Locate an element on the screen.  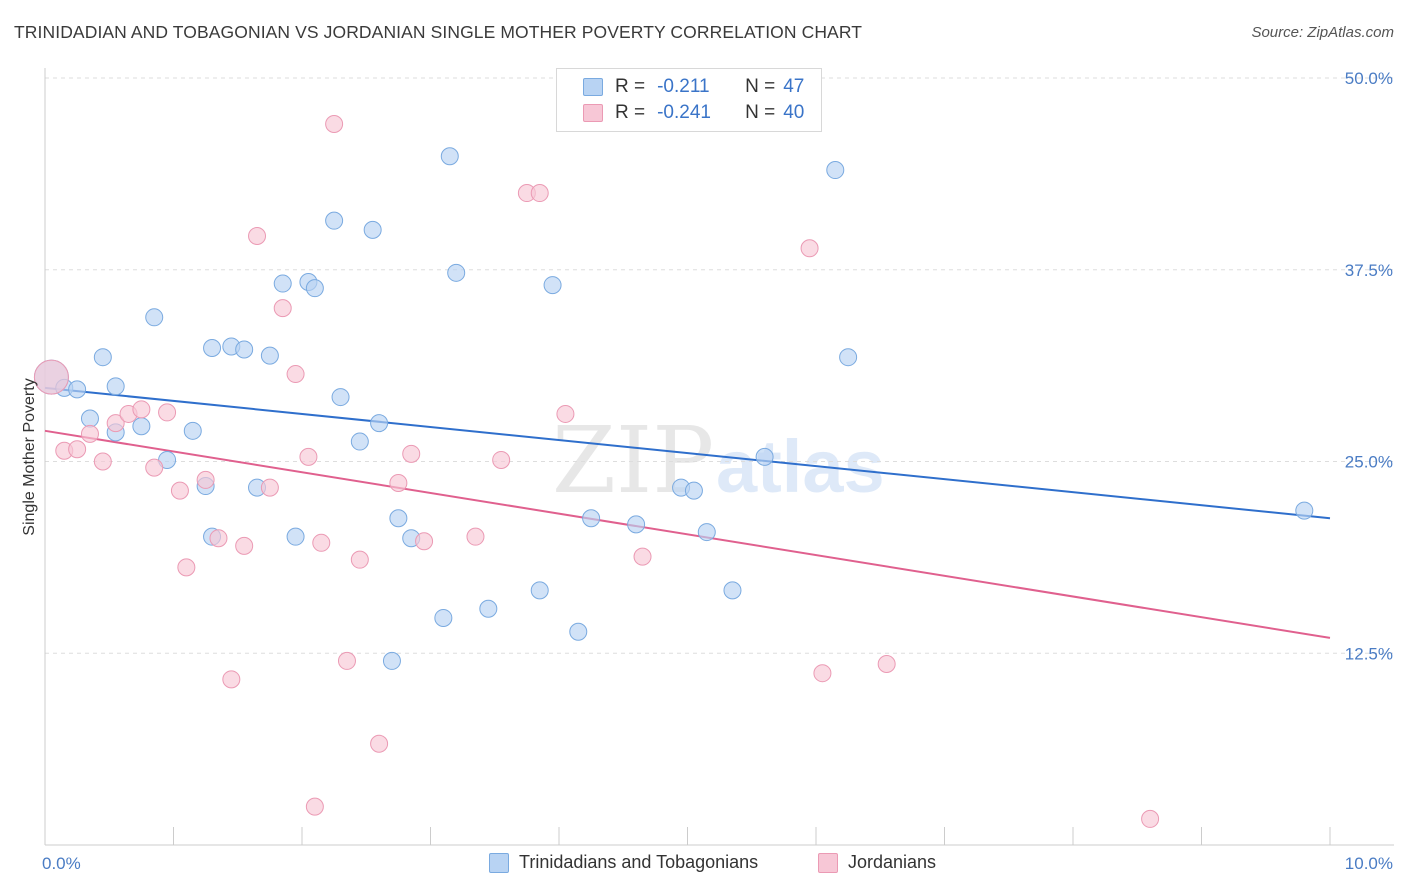
legend-r-value: -0.211 is located at coordinates (683, 86).